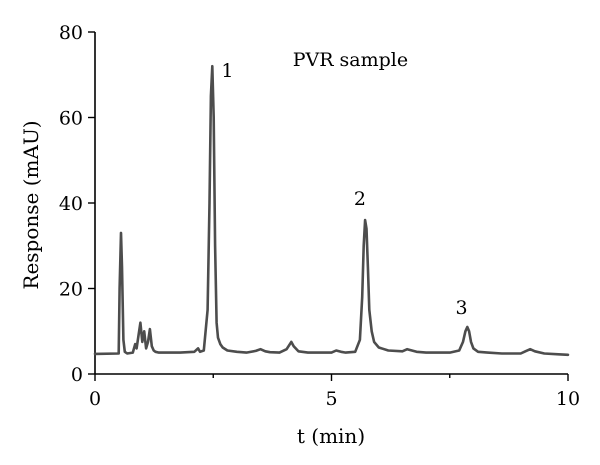 The height and width of the screenshot is (465, 600). I want to click on y-tick-label: 60, so click(71, 119).